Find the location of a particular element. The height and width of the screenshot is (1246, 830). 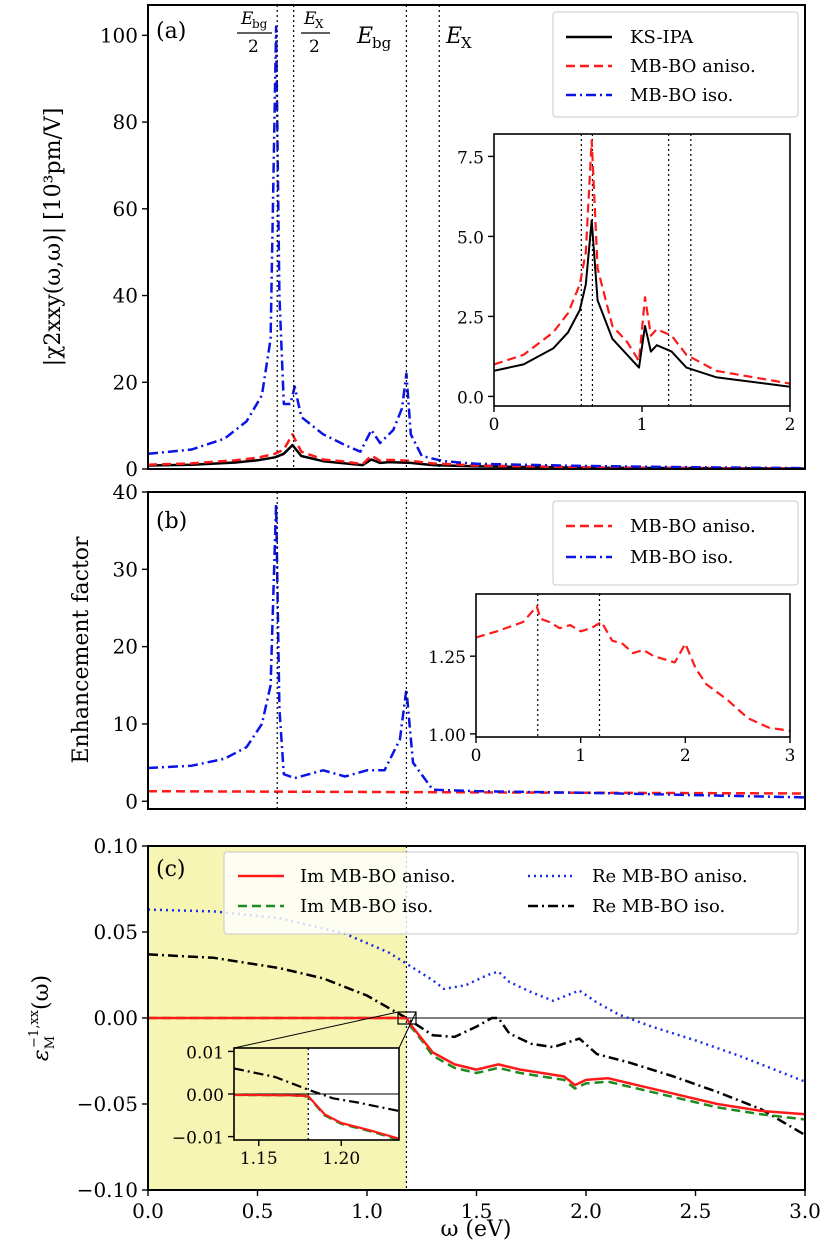

legend-aniso: MB-BO aniso. is located at coordinates (693, 66).